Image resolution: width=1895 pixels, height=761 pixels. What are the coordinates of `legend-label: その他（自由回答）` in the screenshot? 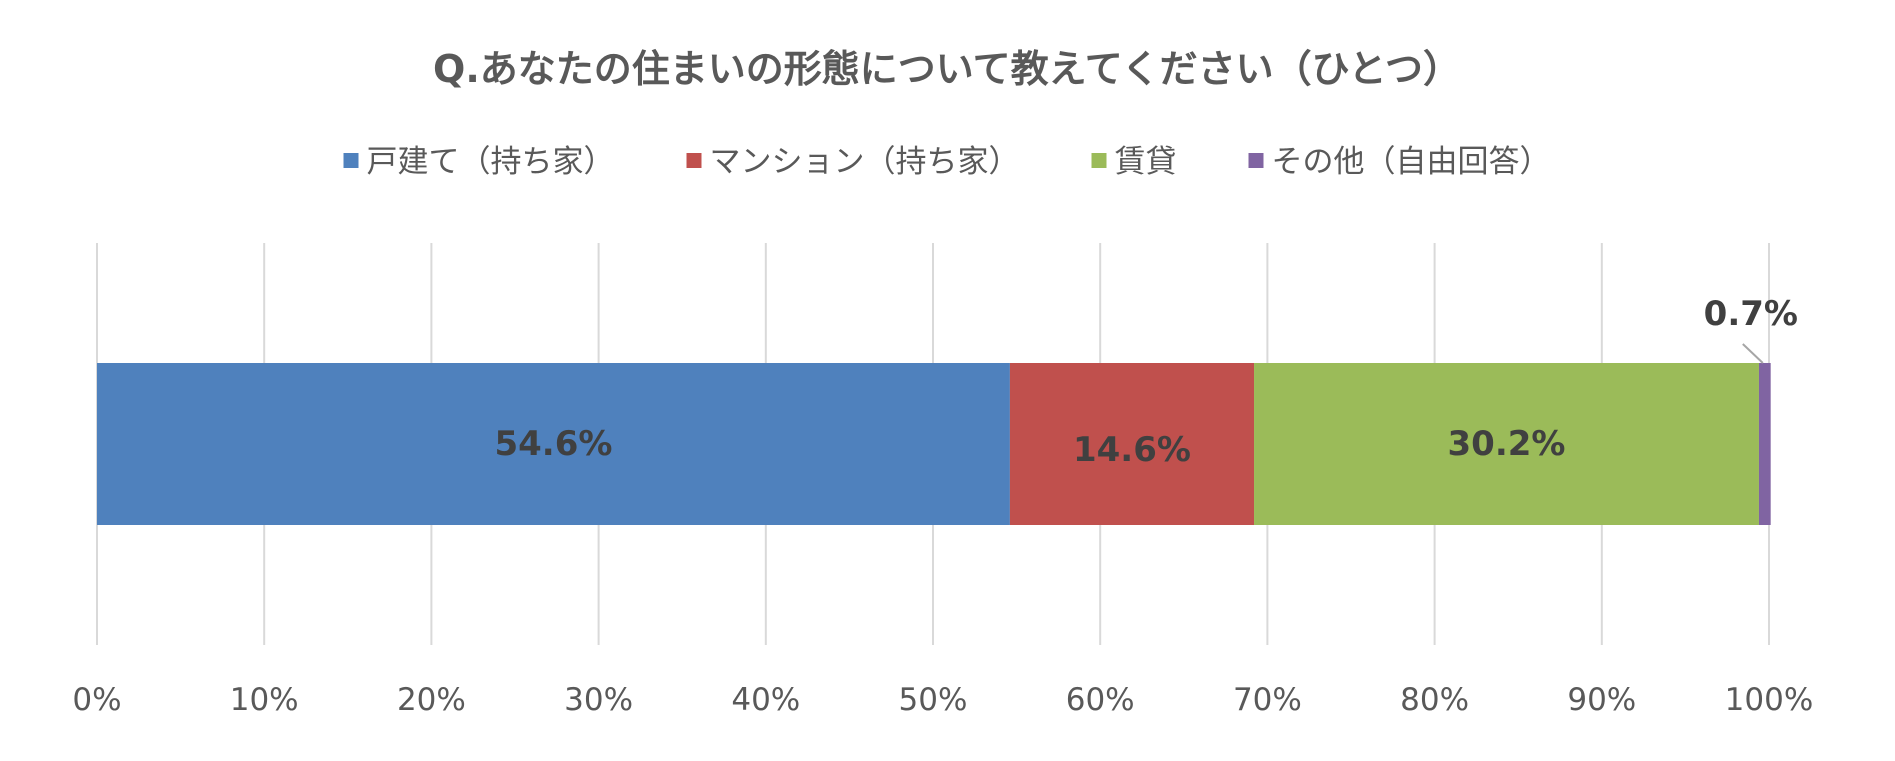 It's located at (1411, 162).